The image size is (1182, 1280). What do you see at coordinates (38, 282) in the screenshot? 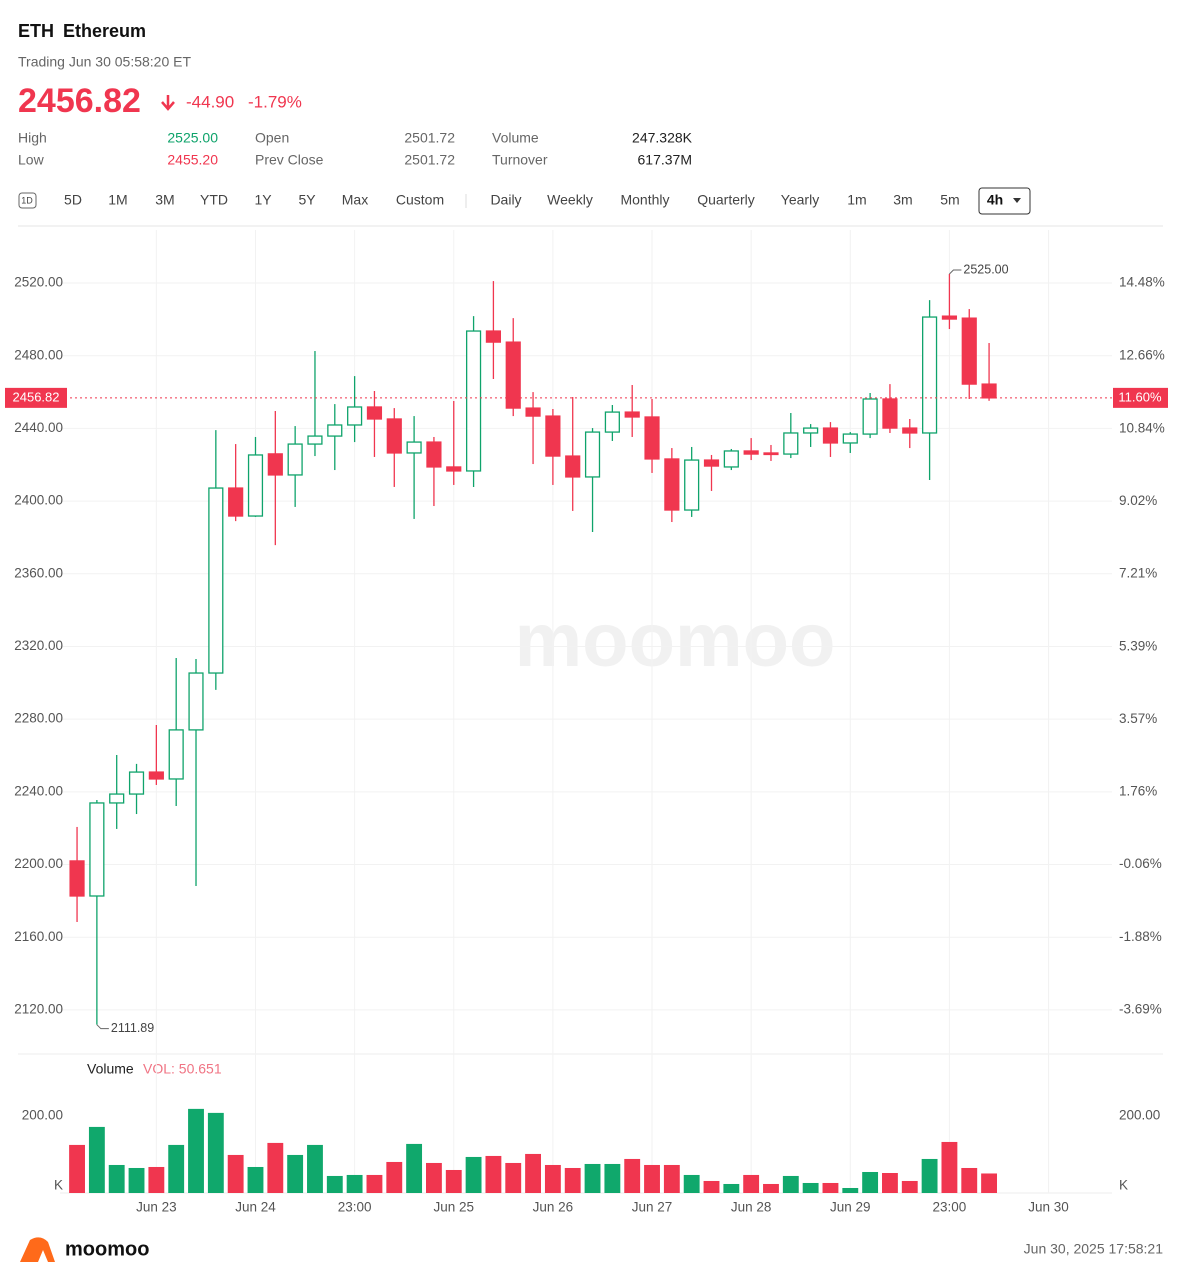
I see `y-tick-label: 2520.00` at bounding box center [38, 282].